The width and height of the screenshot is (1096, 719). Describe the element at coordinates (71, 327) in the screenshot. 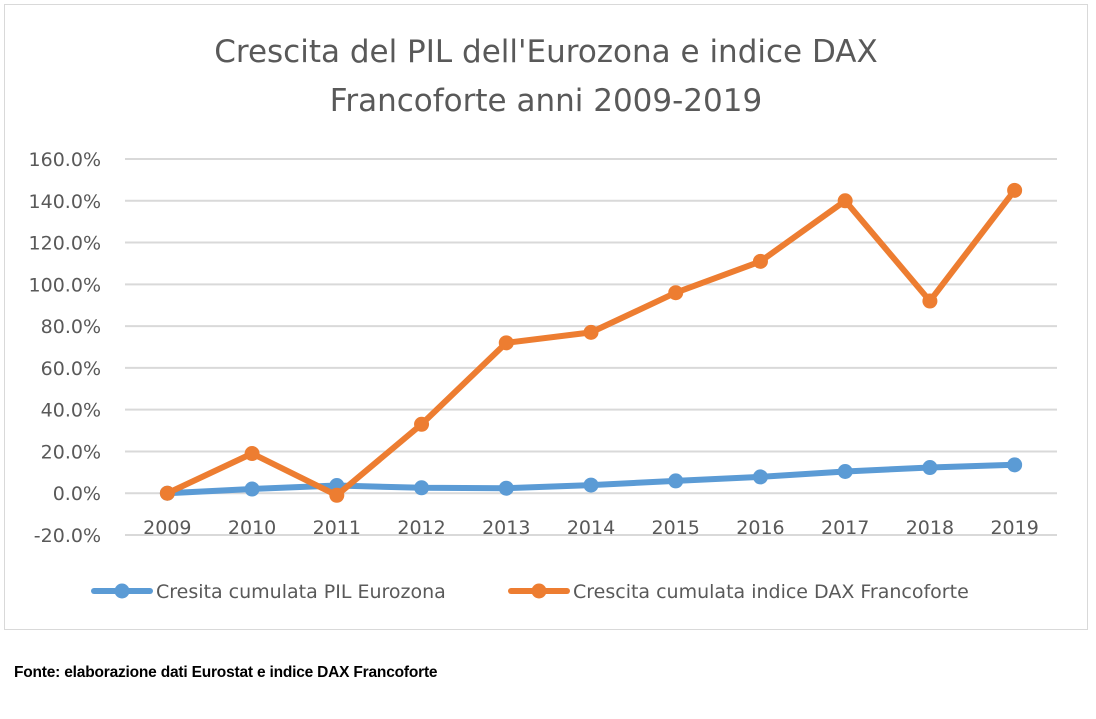

I see `y-tick-label: 80.0%` at that location.